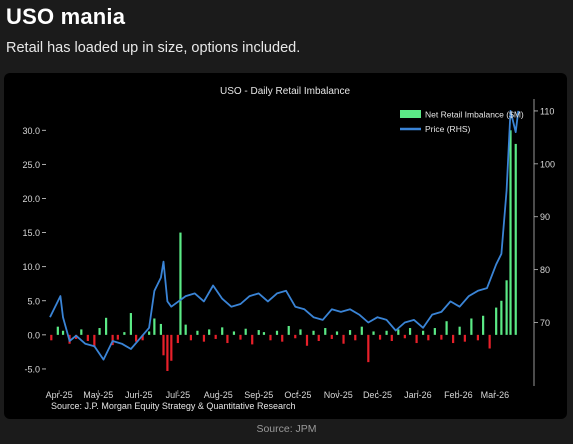 The height and width of the screenshot is (444, 573). Describe the element at coordinates (66, 16) in the screenshot. I see `post-title: USO mania` at that location.